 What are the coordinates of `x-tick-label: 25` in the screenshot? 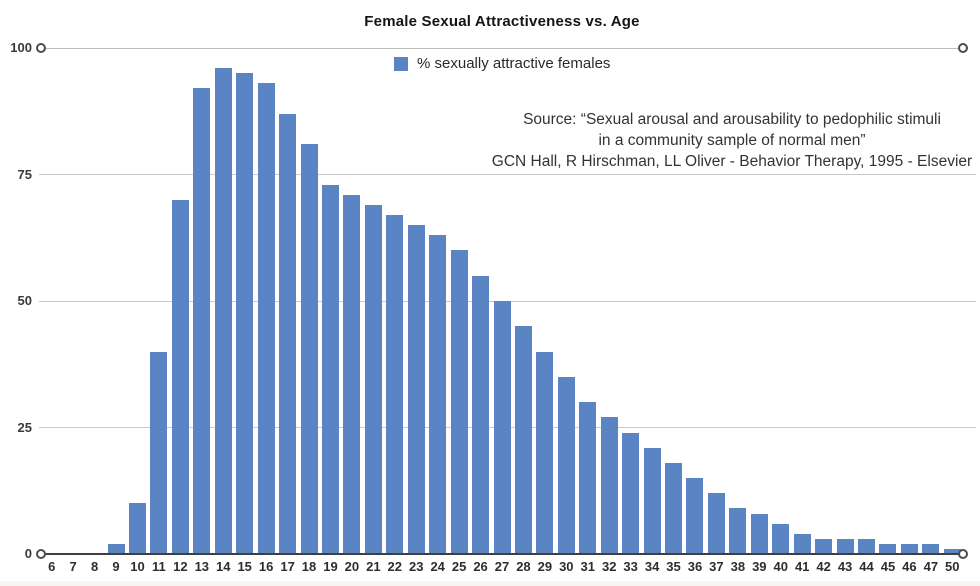 It's located at (459, 566).